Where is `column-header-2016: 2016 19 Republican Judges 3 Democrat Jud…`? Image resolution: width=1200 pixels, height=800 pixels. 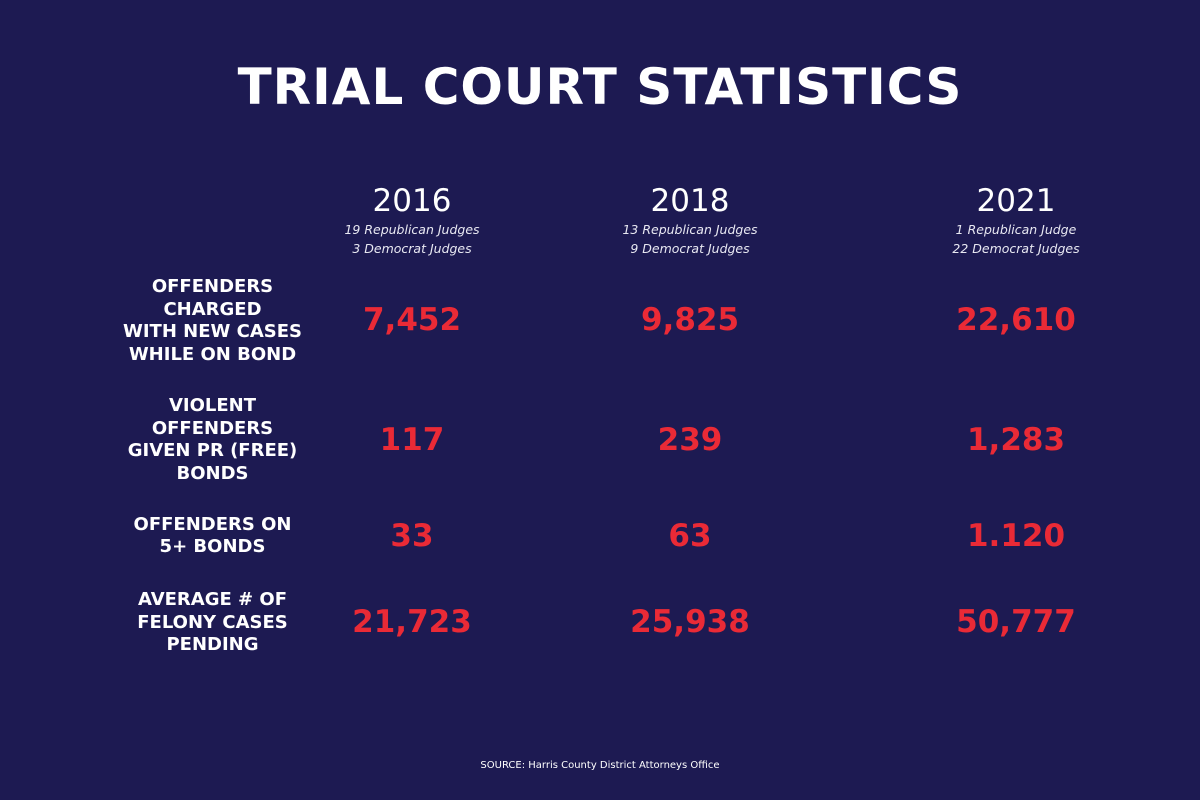 column-header-2016: 2016 19 Republican Judges 3 Democrat Jud… is located at coordinates (412, 220).